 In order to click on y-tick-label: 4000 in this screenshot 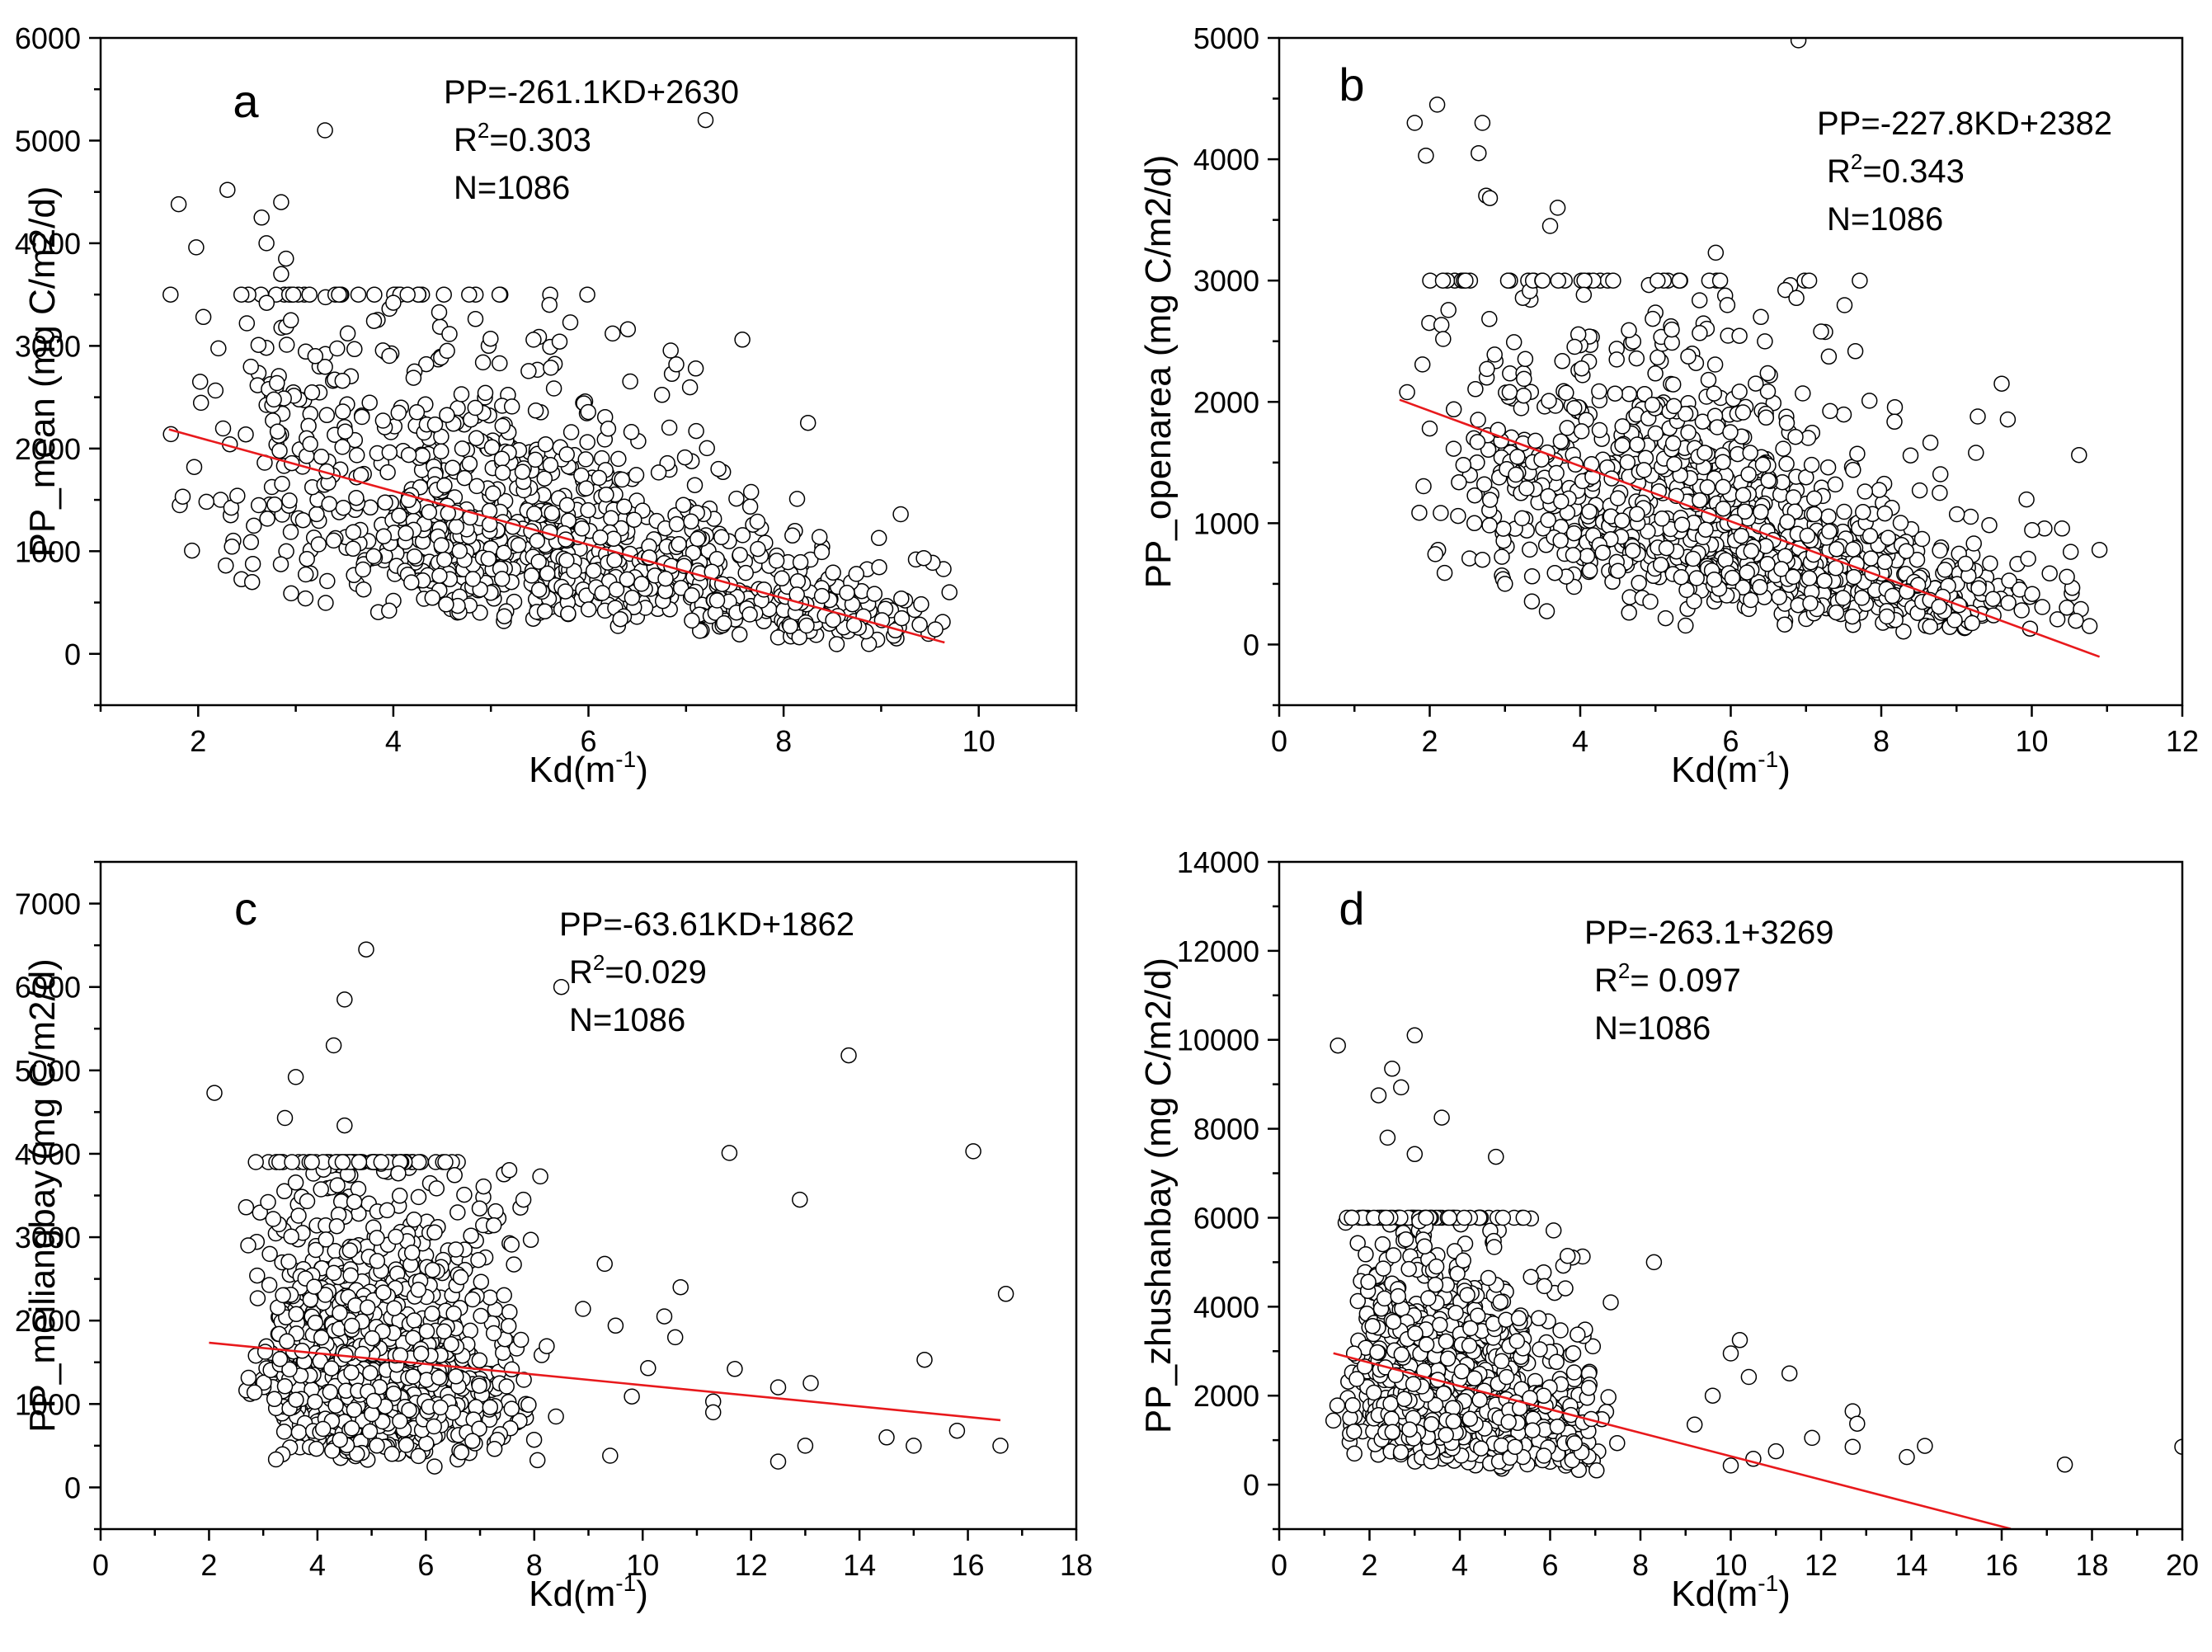, I will do `click(48, 1154)`.